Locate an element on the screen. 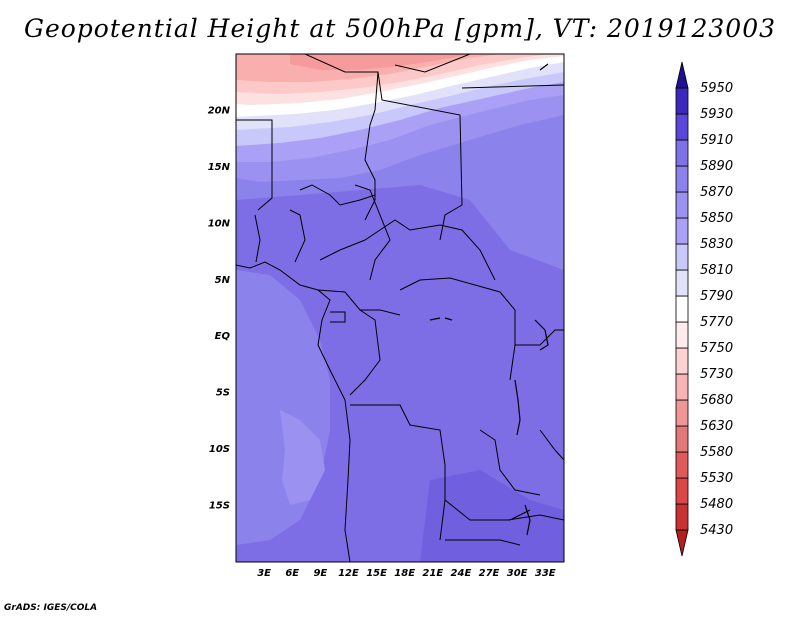  colorbar-level-label: 5870 is located at coordinates (716, 192).